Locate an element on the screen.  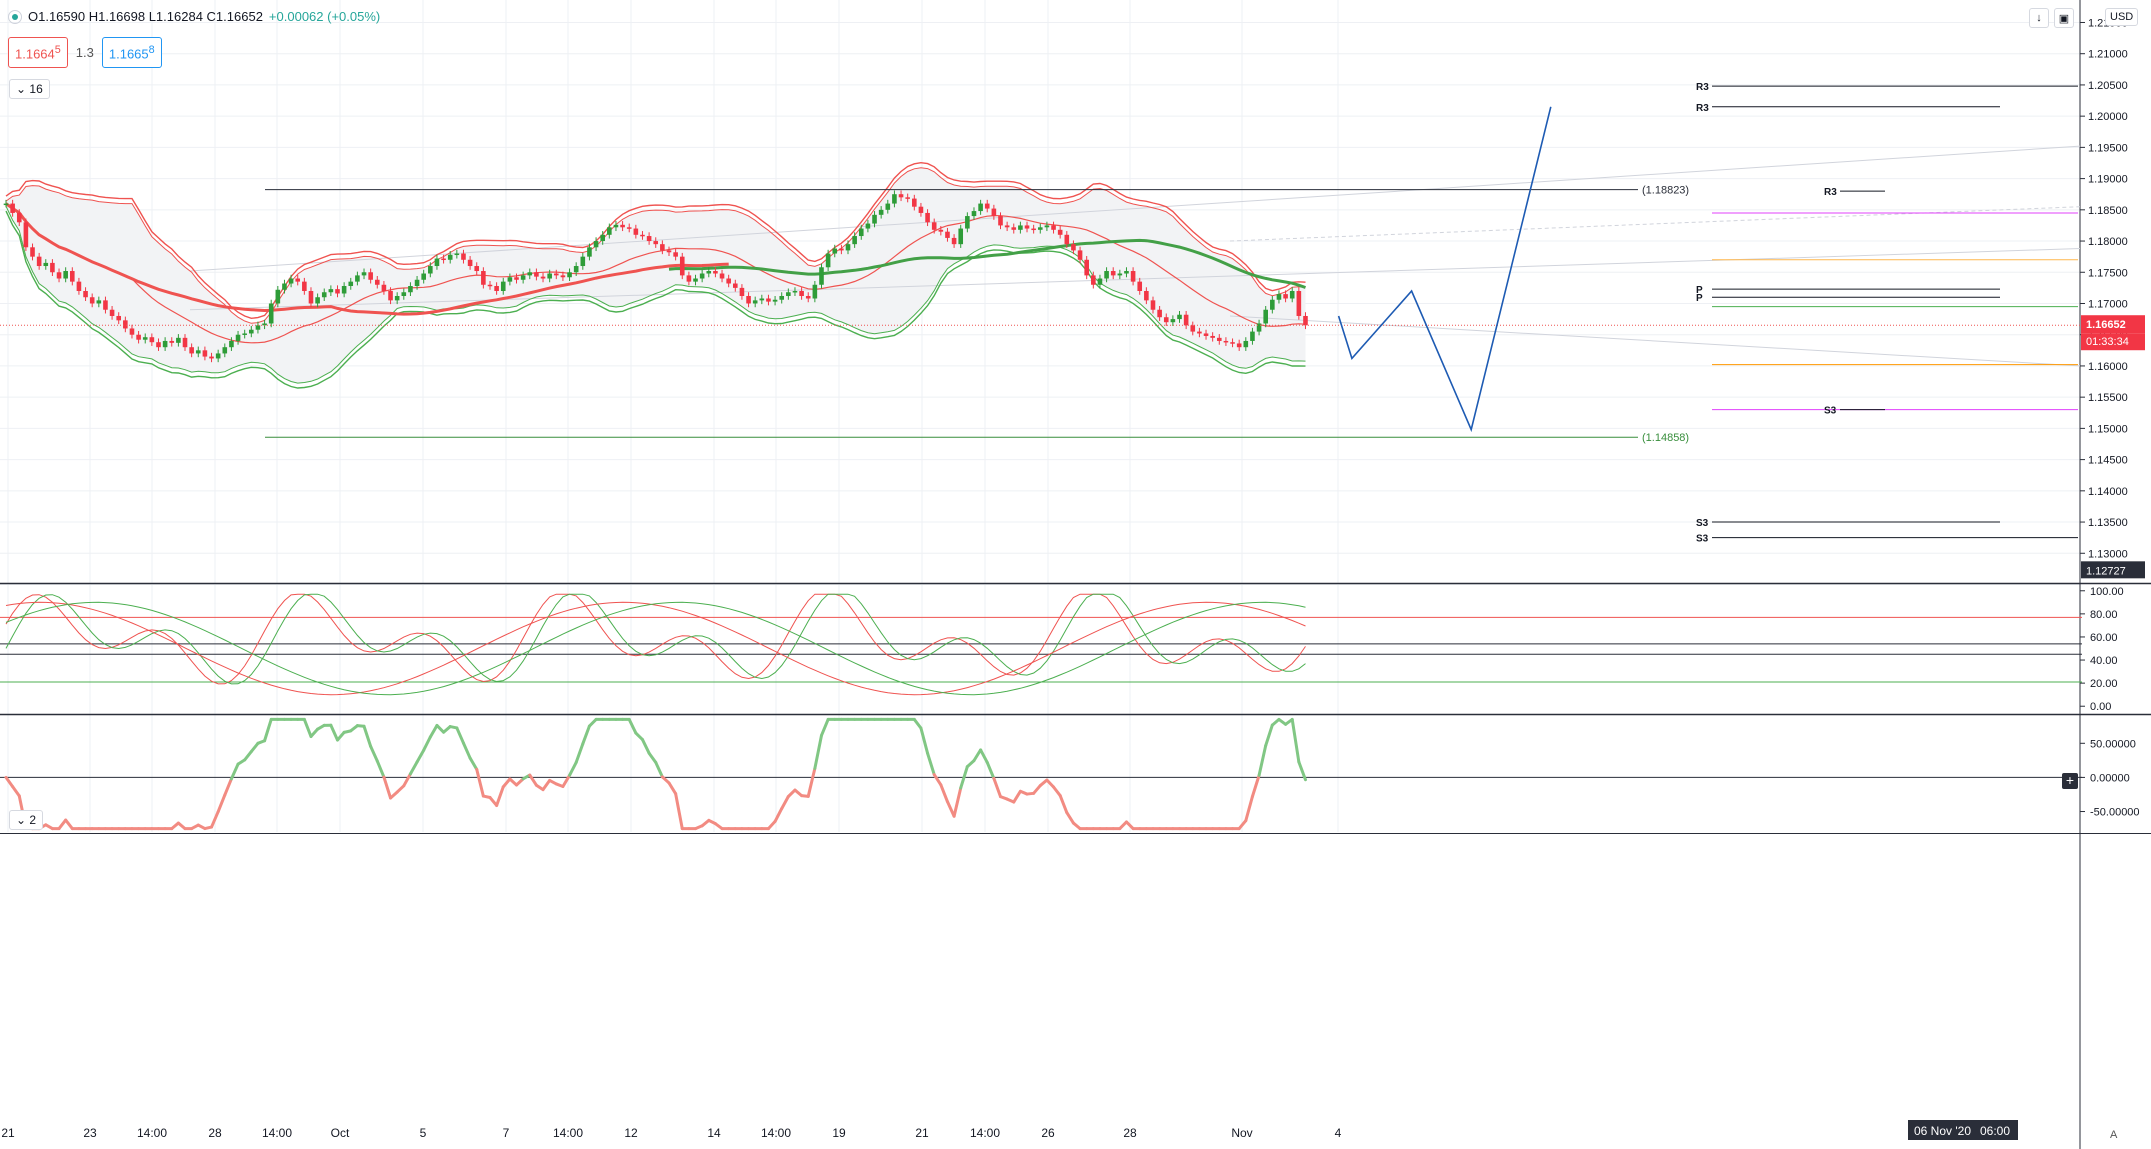
ohlc-change: +0.00062 (+0.05%) is located at coordinates (324, 16).